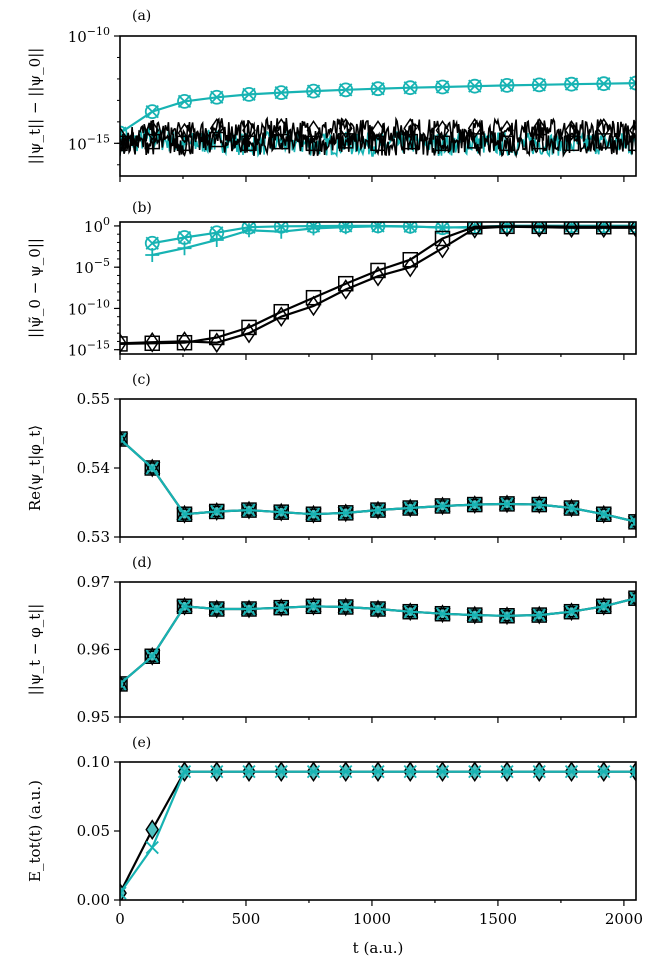 The image size is (662, 969). Describe the element at coordinates (35, 650) in the screenshot. I see `ylabel-3: ||ψ_t − φ_t||` at that location.